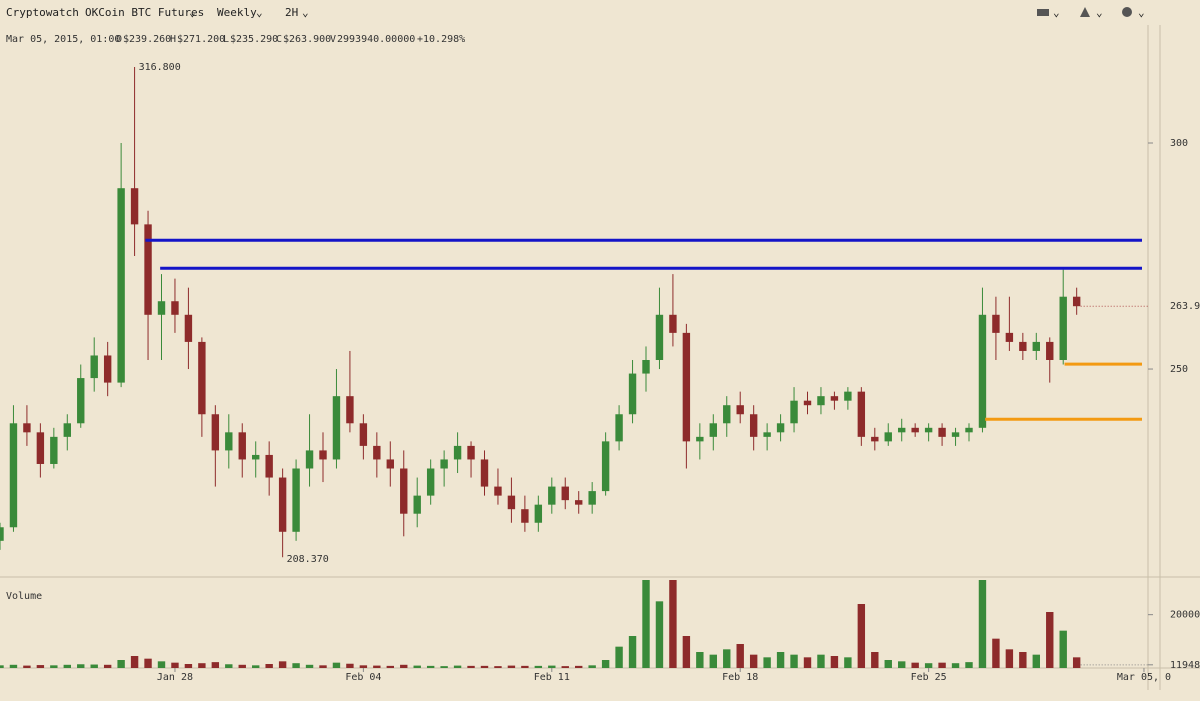 The width and height of the screenshot is (1200, 701). What do you see at coordinates (1085, 12) in the screenshot?
I see `draw-icon` at bounding box center [1085, 12].